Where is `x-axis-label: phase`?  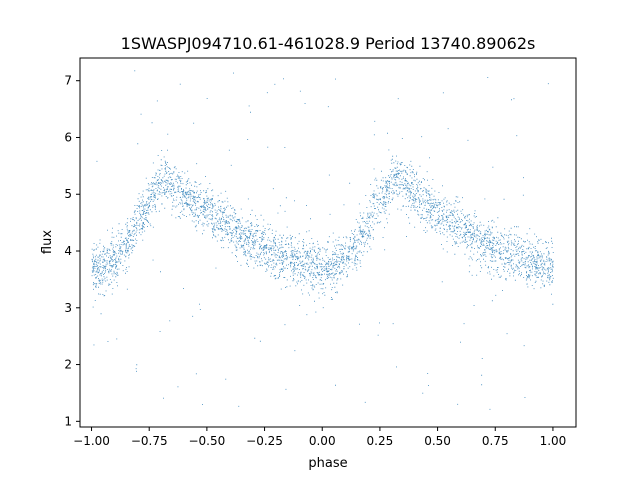 x-axis-label: phase is located at coordinates (327, 463).